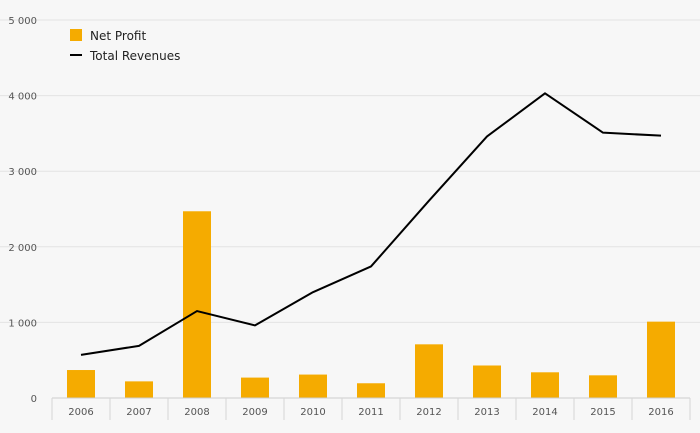  Describe the element at coordinates (22, 172) in the screenshot. I see `y-tick-label: 3 000` at that location.